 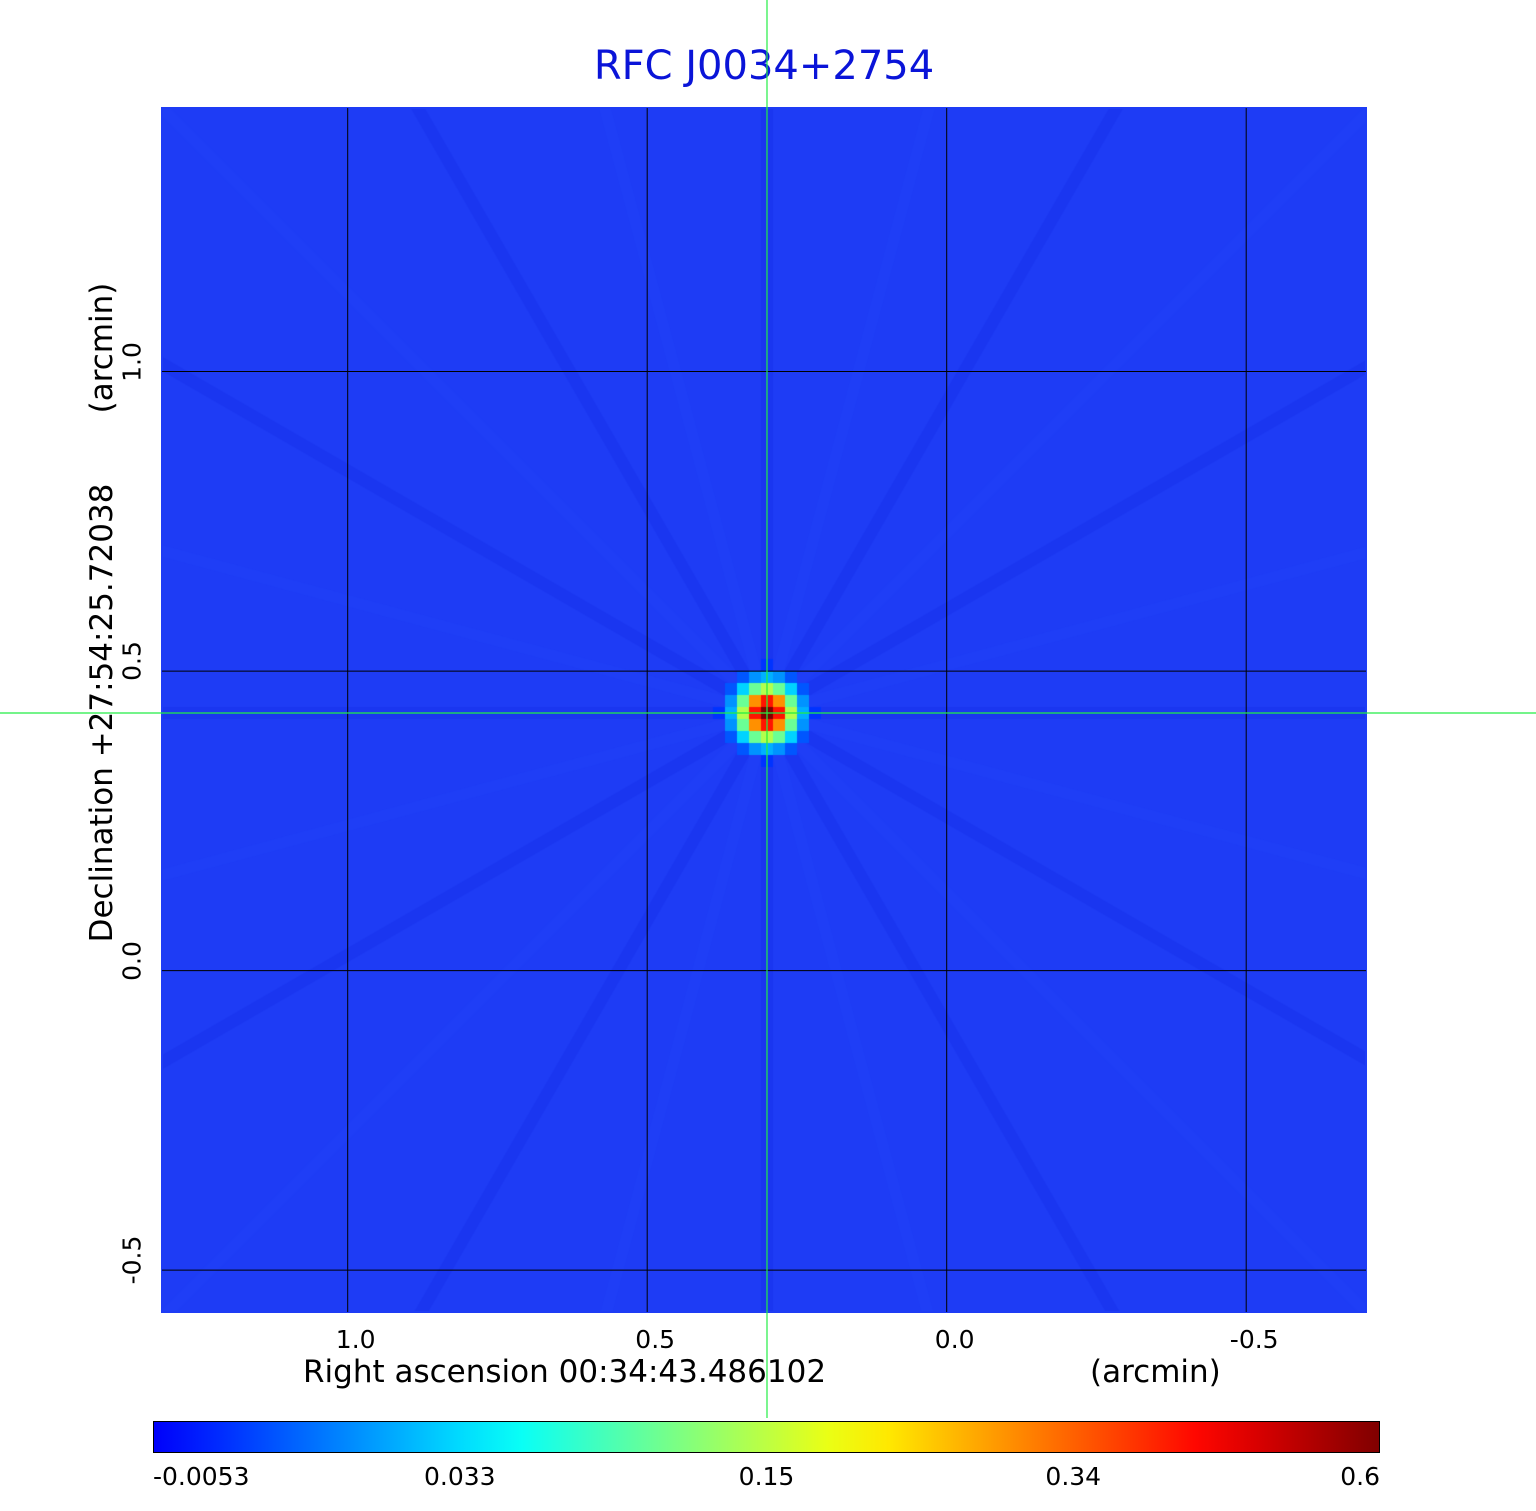 What do you see at coordinates (1360, 1476) in the screenshot?
I see `colorbar-tick-label-4: 0.6` at bounding box center [1360, 1476].